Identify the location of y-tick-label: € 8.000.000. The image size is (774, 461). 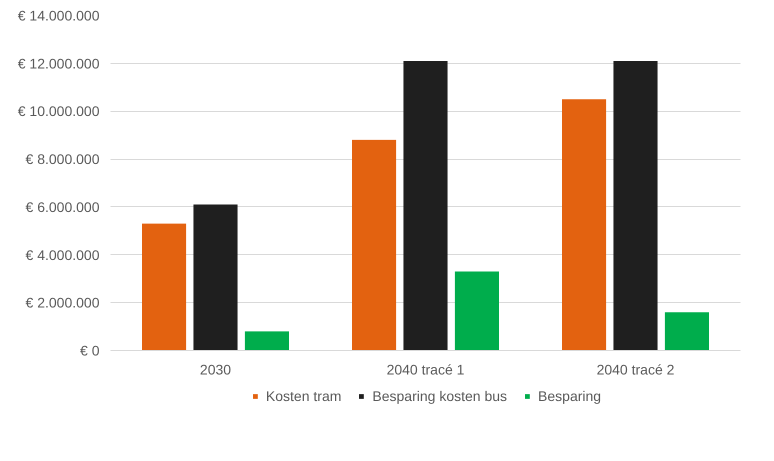
(63, 159).